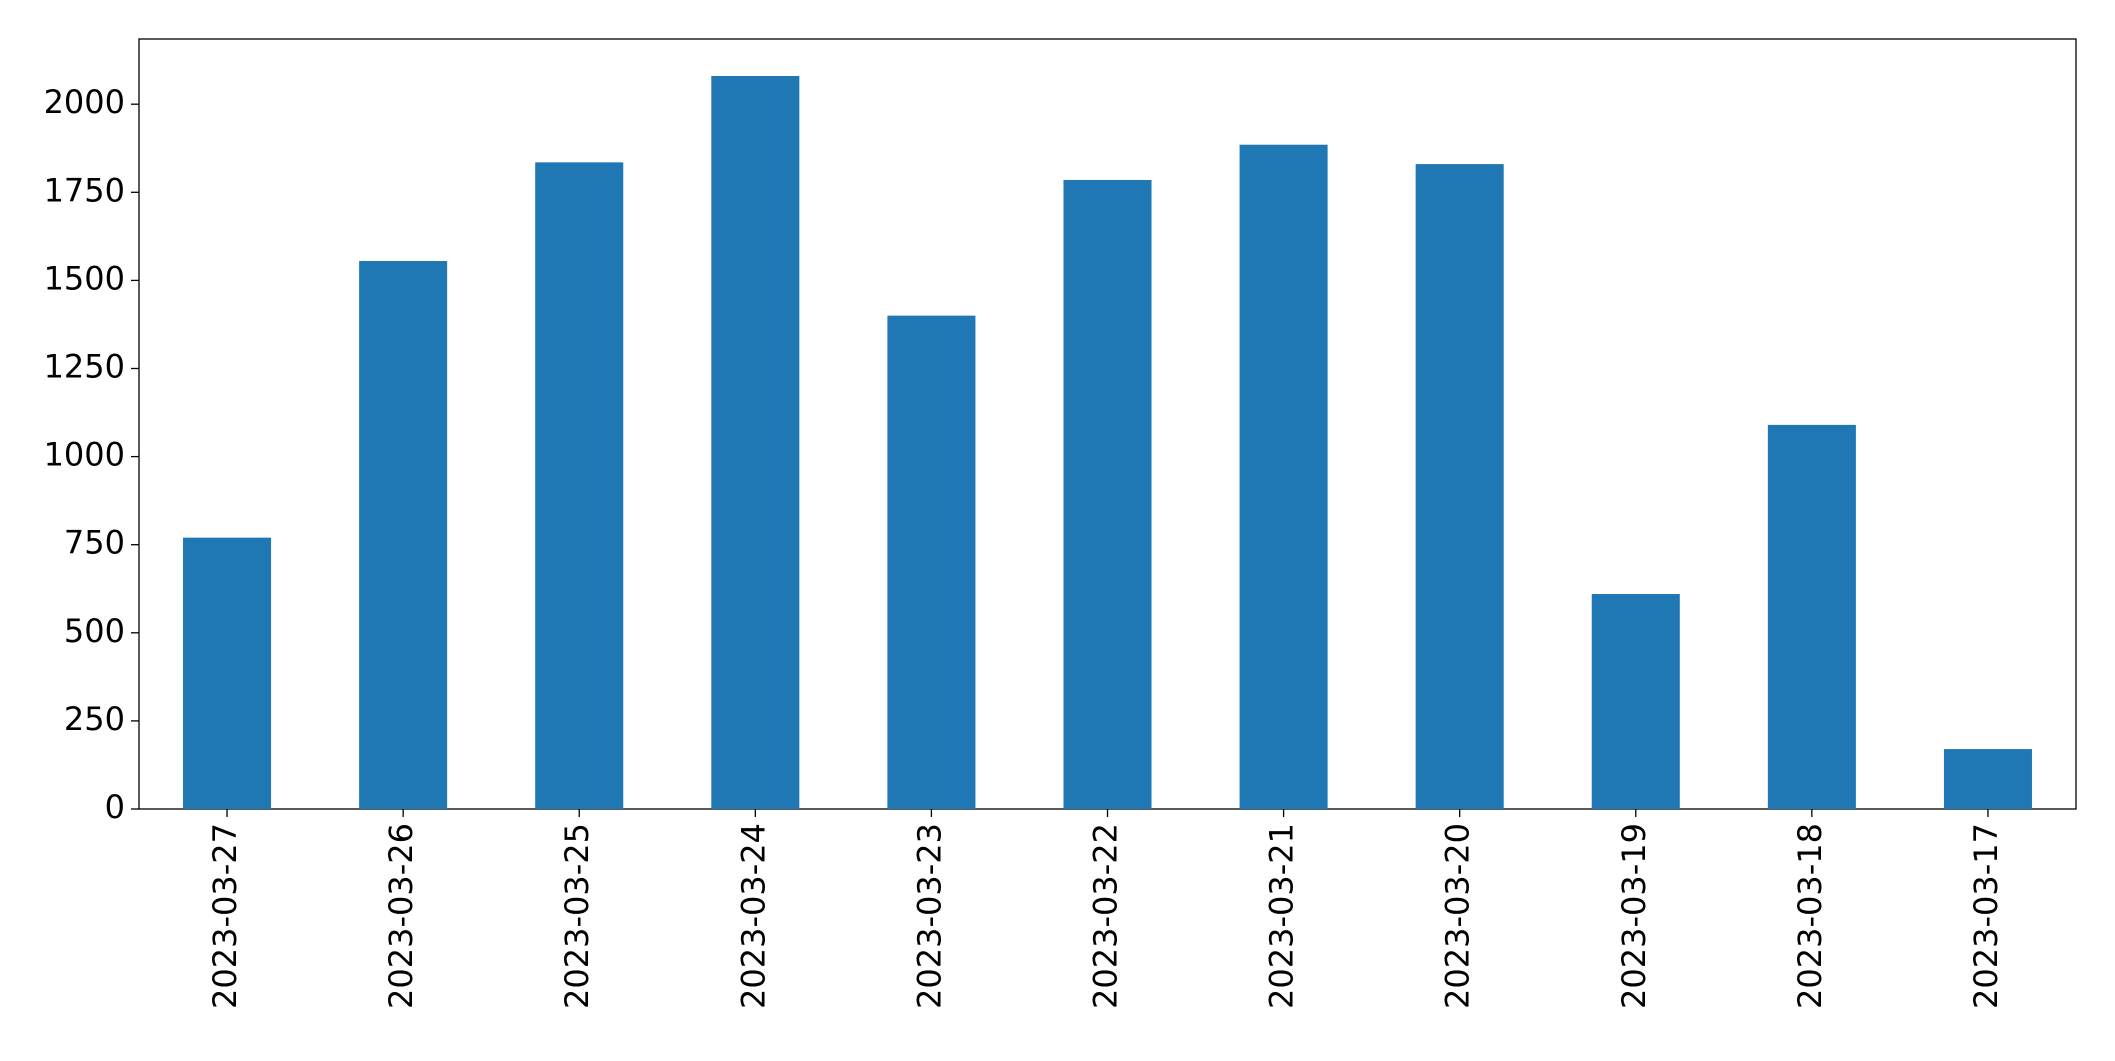 The width and height of the screenshot is (2115, 1061). I want to click on y-tick-label: 2000, so click(84, 102).